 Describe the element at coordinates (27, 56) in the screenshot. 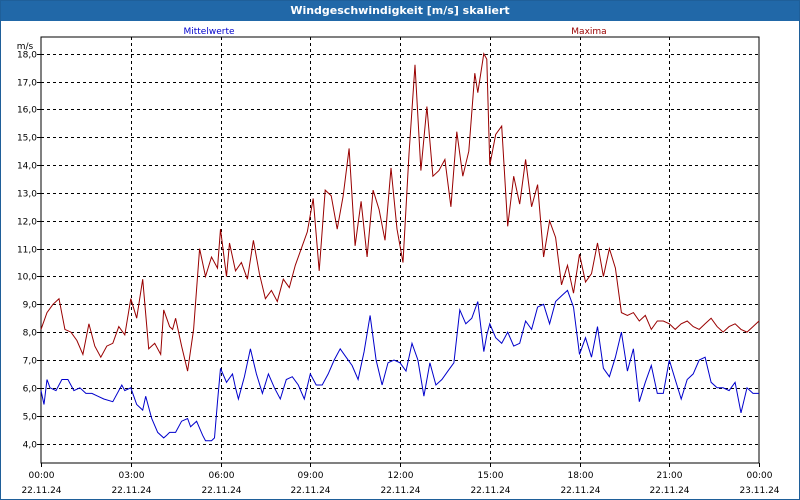

I see `y-tick-label: 18,0` at that location.